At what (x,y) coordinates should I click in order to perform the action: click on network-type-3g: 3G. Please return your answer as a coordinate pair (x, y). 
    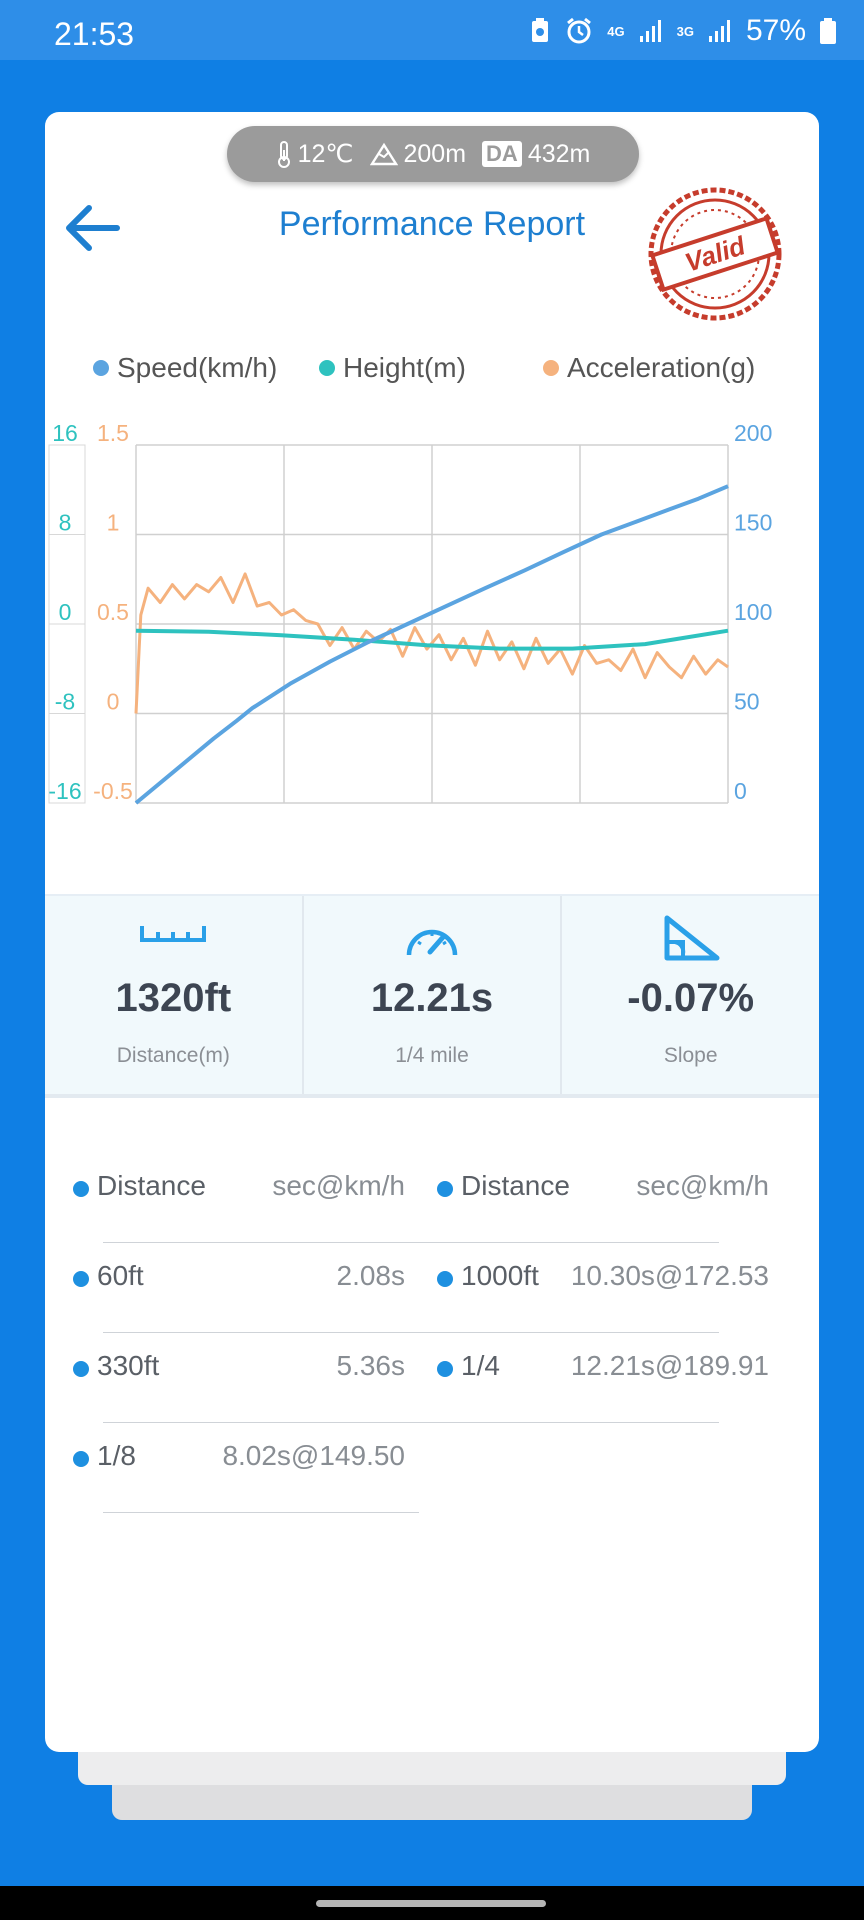
    Looking at the image, I should click on (685, 31).